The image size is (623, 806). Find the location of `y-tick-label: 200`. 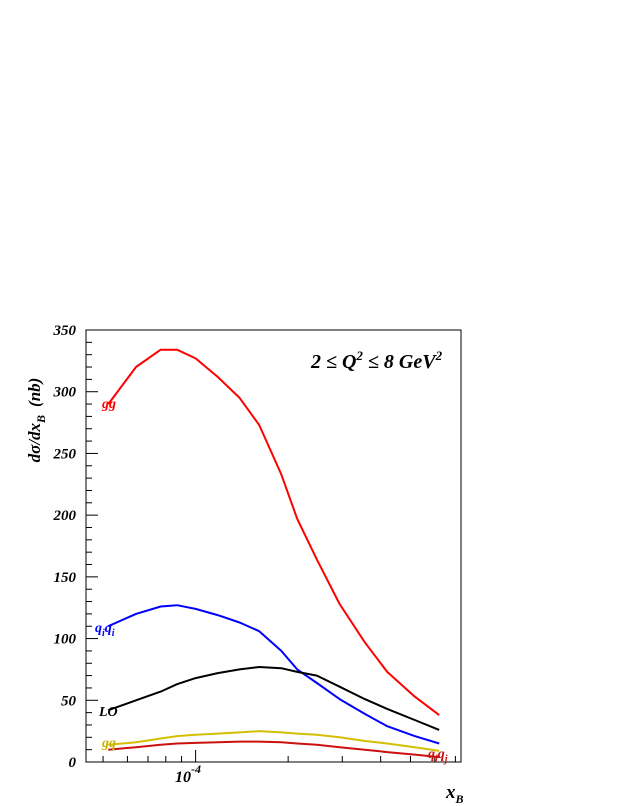

y-tick-label: 200 is located at coordinates (65, 516).